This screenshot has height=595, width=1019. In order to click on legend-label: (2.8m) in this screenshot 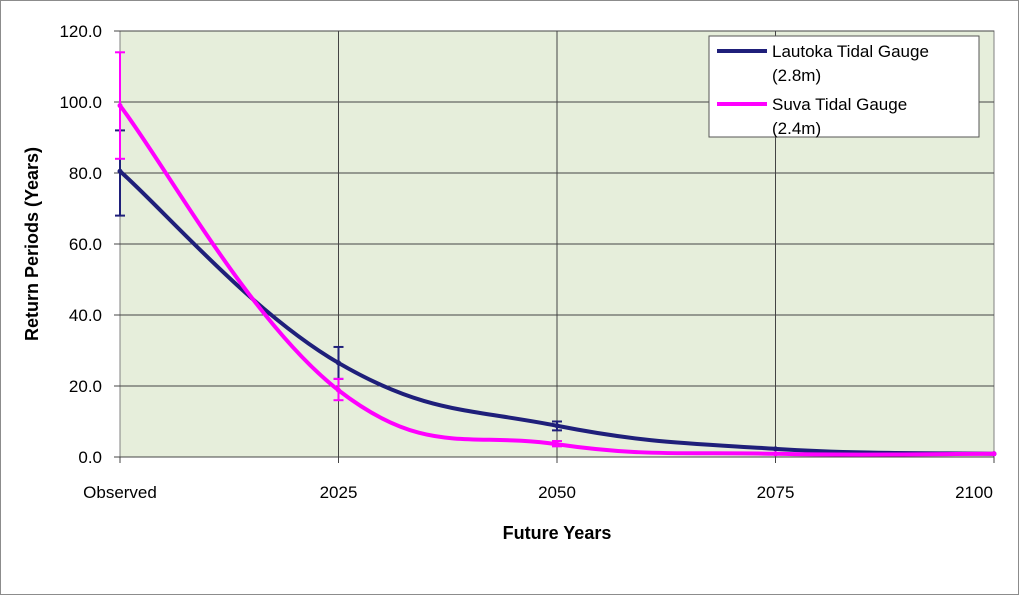, I will do `click(796, 75)`.